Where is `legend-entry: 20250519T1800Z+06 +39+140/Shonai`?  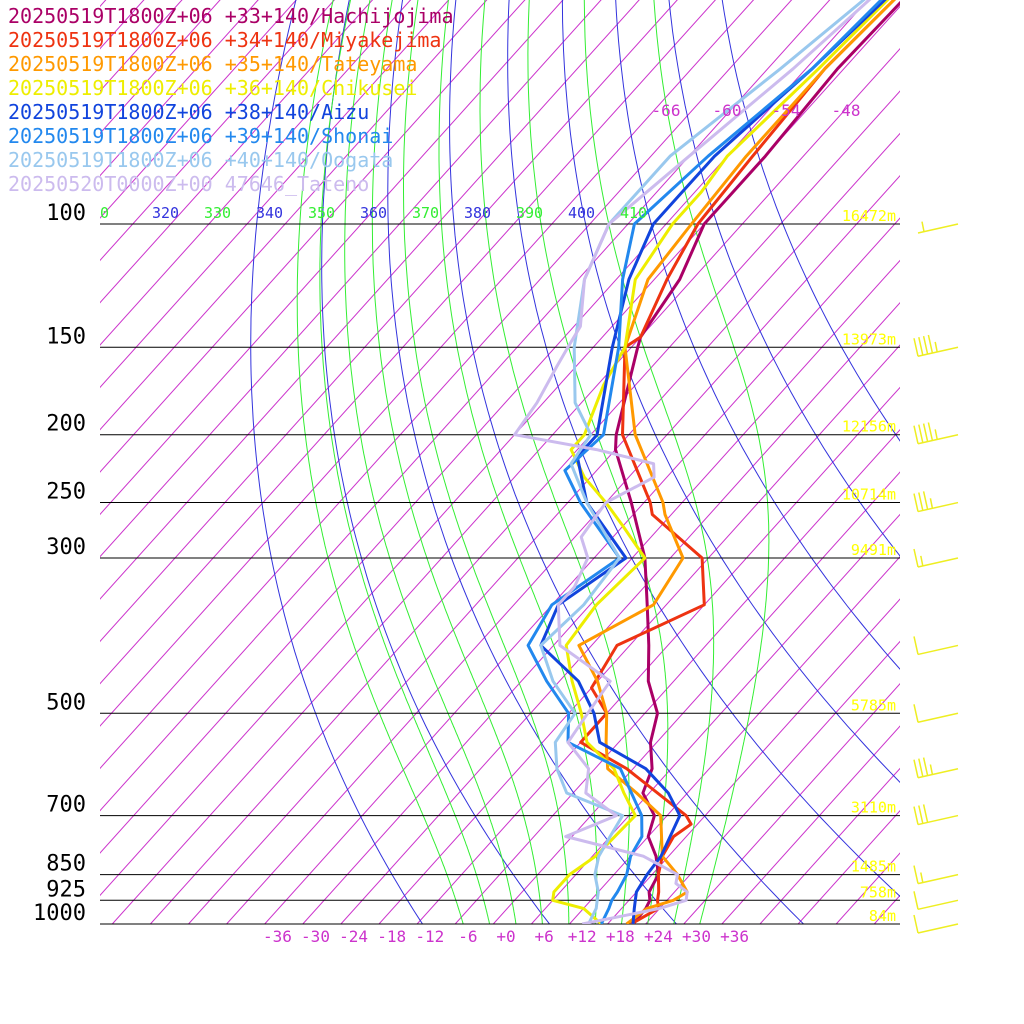 legend-entry: 20250519T1800Z+06 +39+140/Shonai is located at coordinates (201, 136).